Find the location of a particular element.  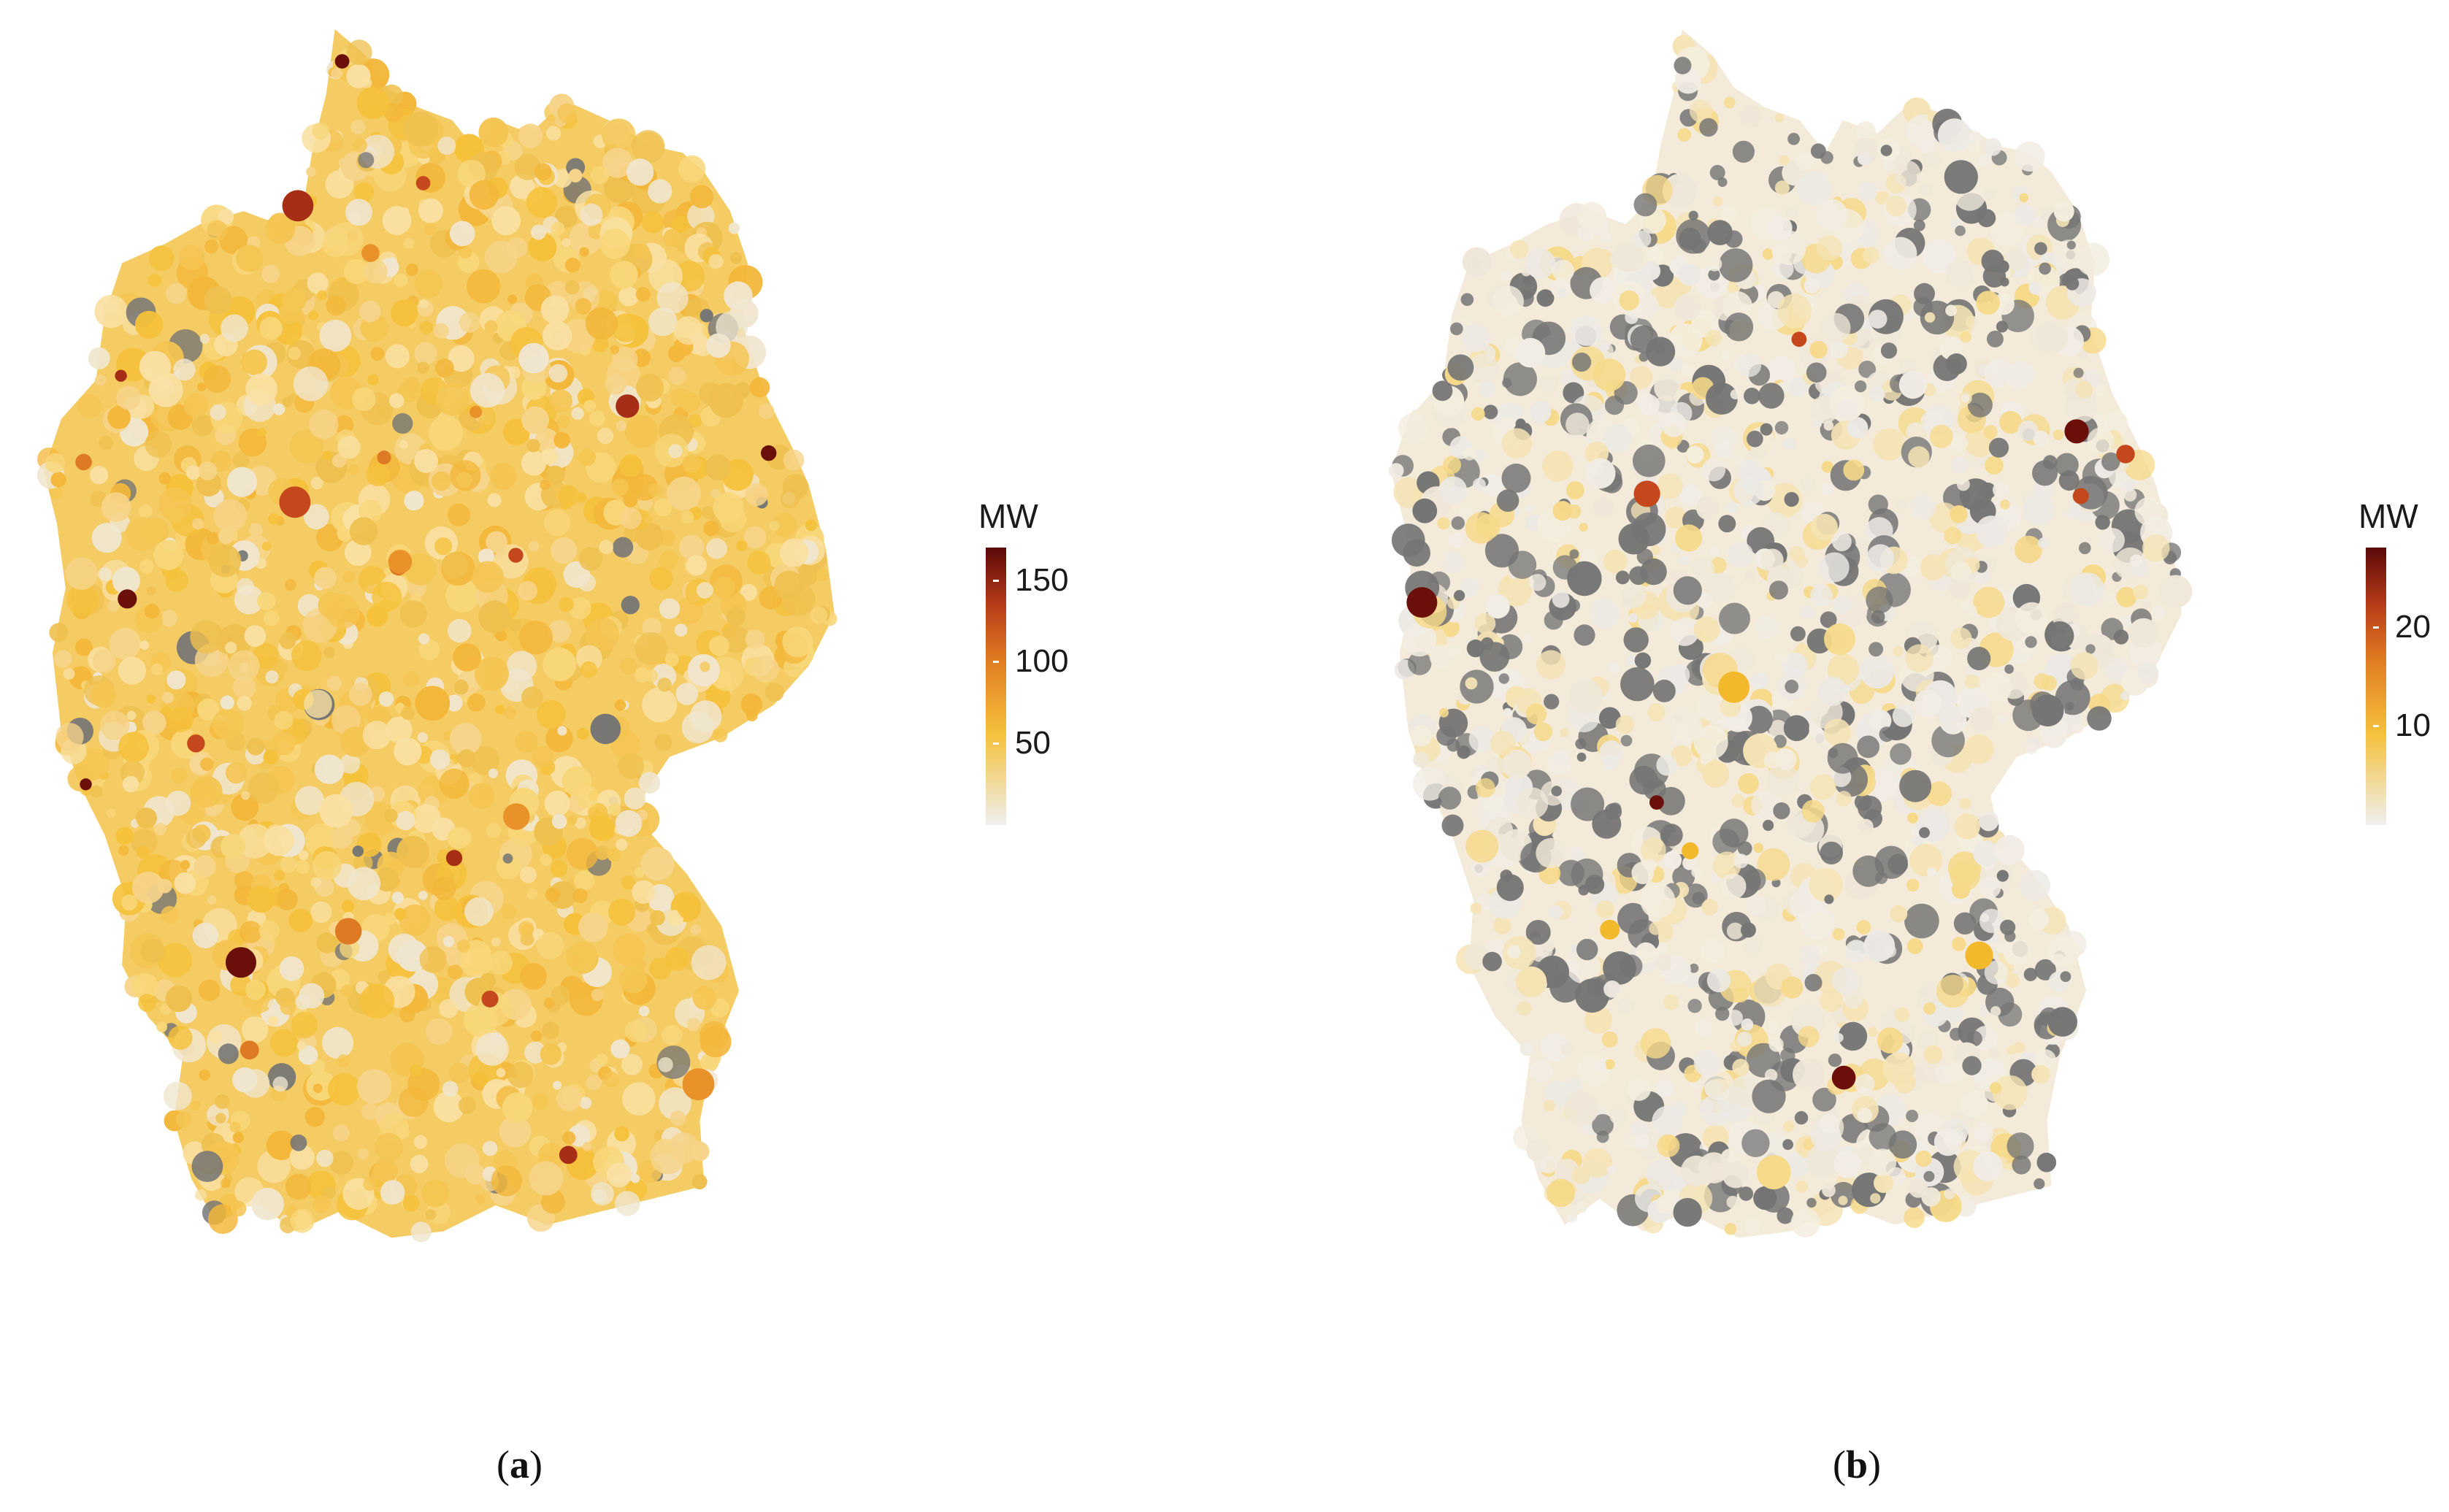

legend-tick is located at coordinates (2376, 726).